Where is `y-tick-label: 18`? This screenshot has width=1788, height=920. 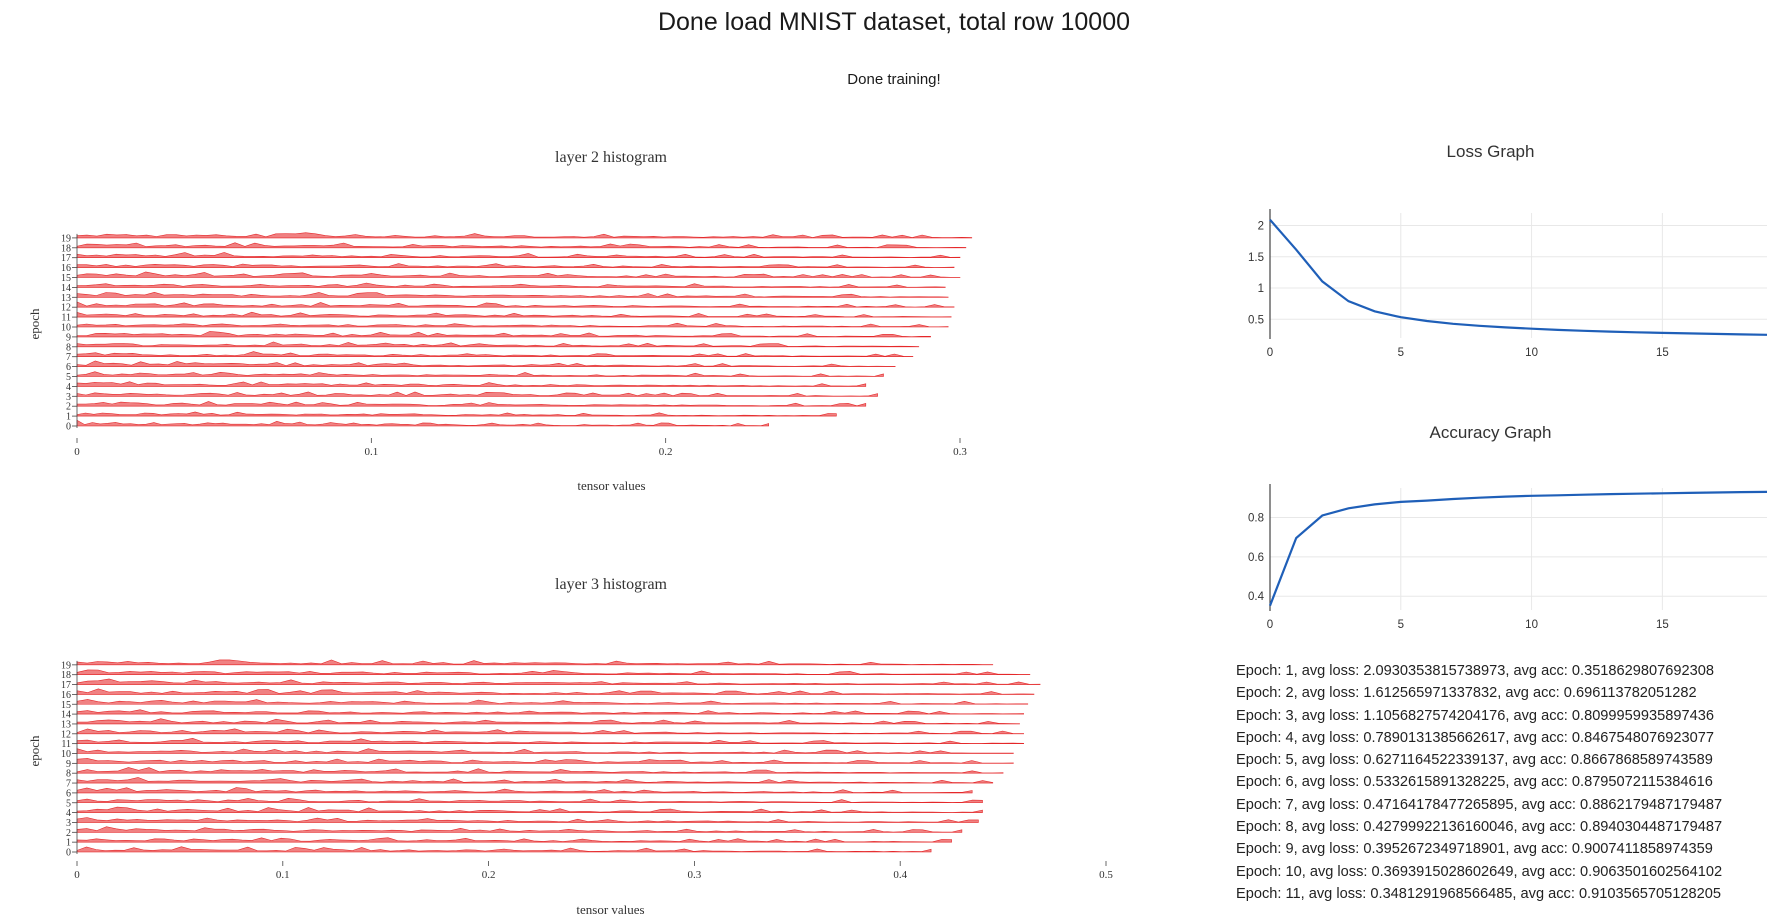
y-tick-label: 18 is located at coordinates (66, 675).